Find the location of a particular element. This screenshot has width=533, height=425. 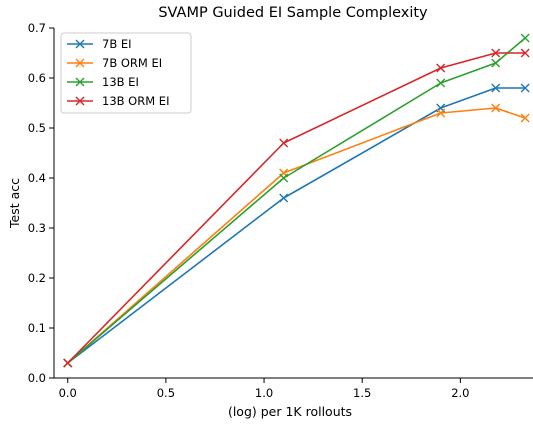

y-tick-label: 0.2 is located at coordinates (37, 278).